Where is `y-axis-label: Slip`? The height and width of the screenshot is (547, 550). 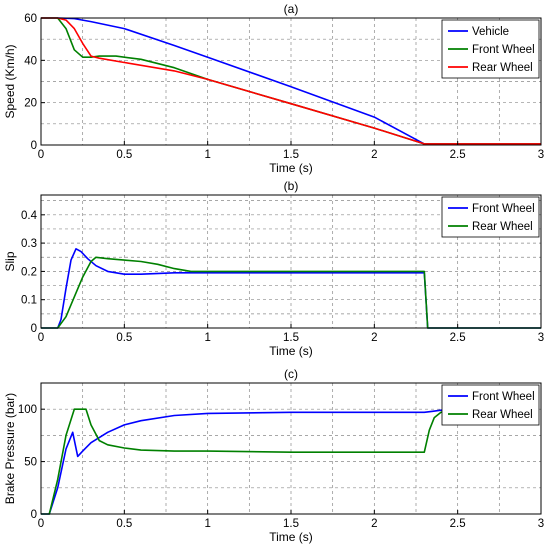
y-axis-label: Slip is located at coordinates (10, 261).